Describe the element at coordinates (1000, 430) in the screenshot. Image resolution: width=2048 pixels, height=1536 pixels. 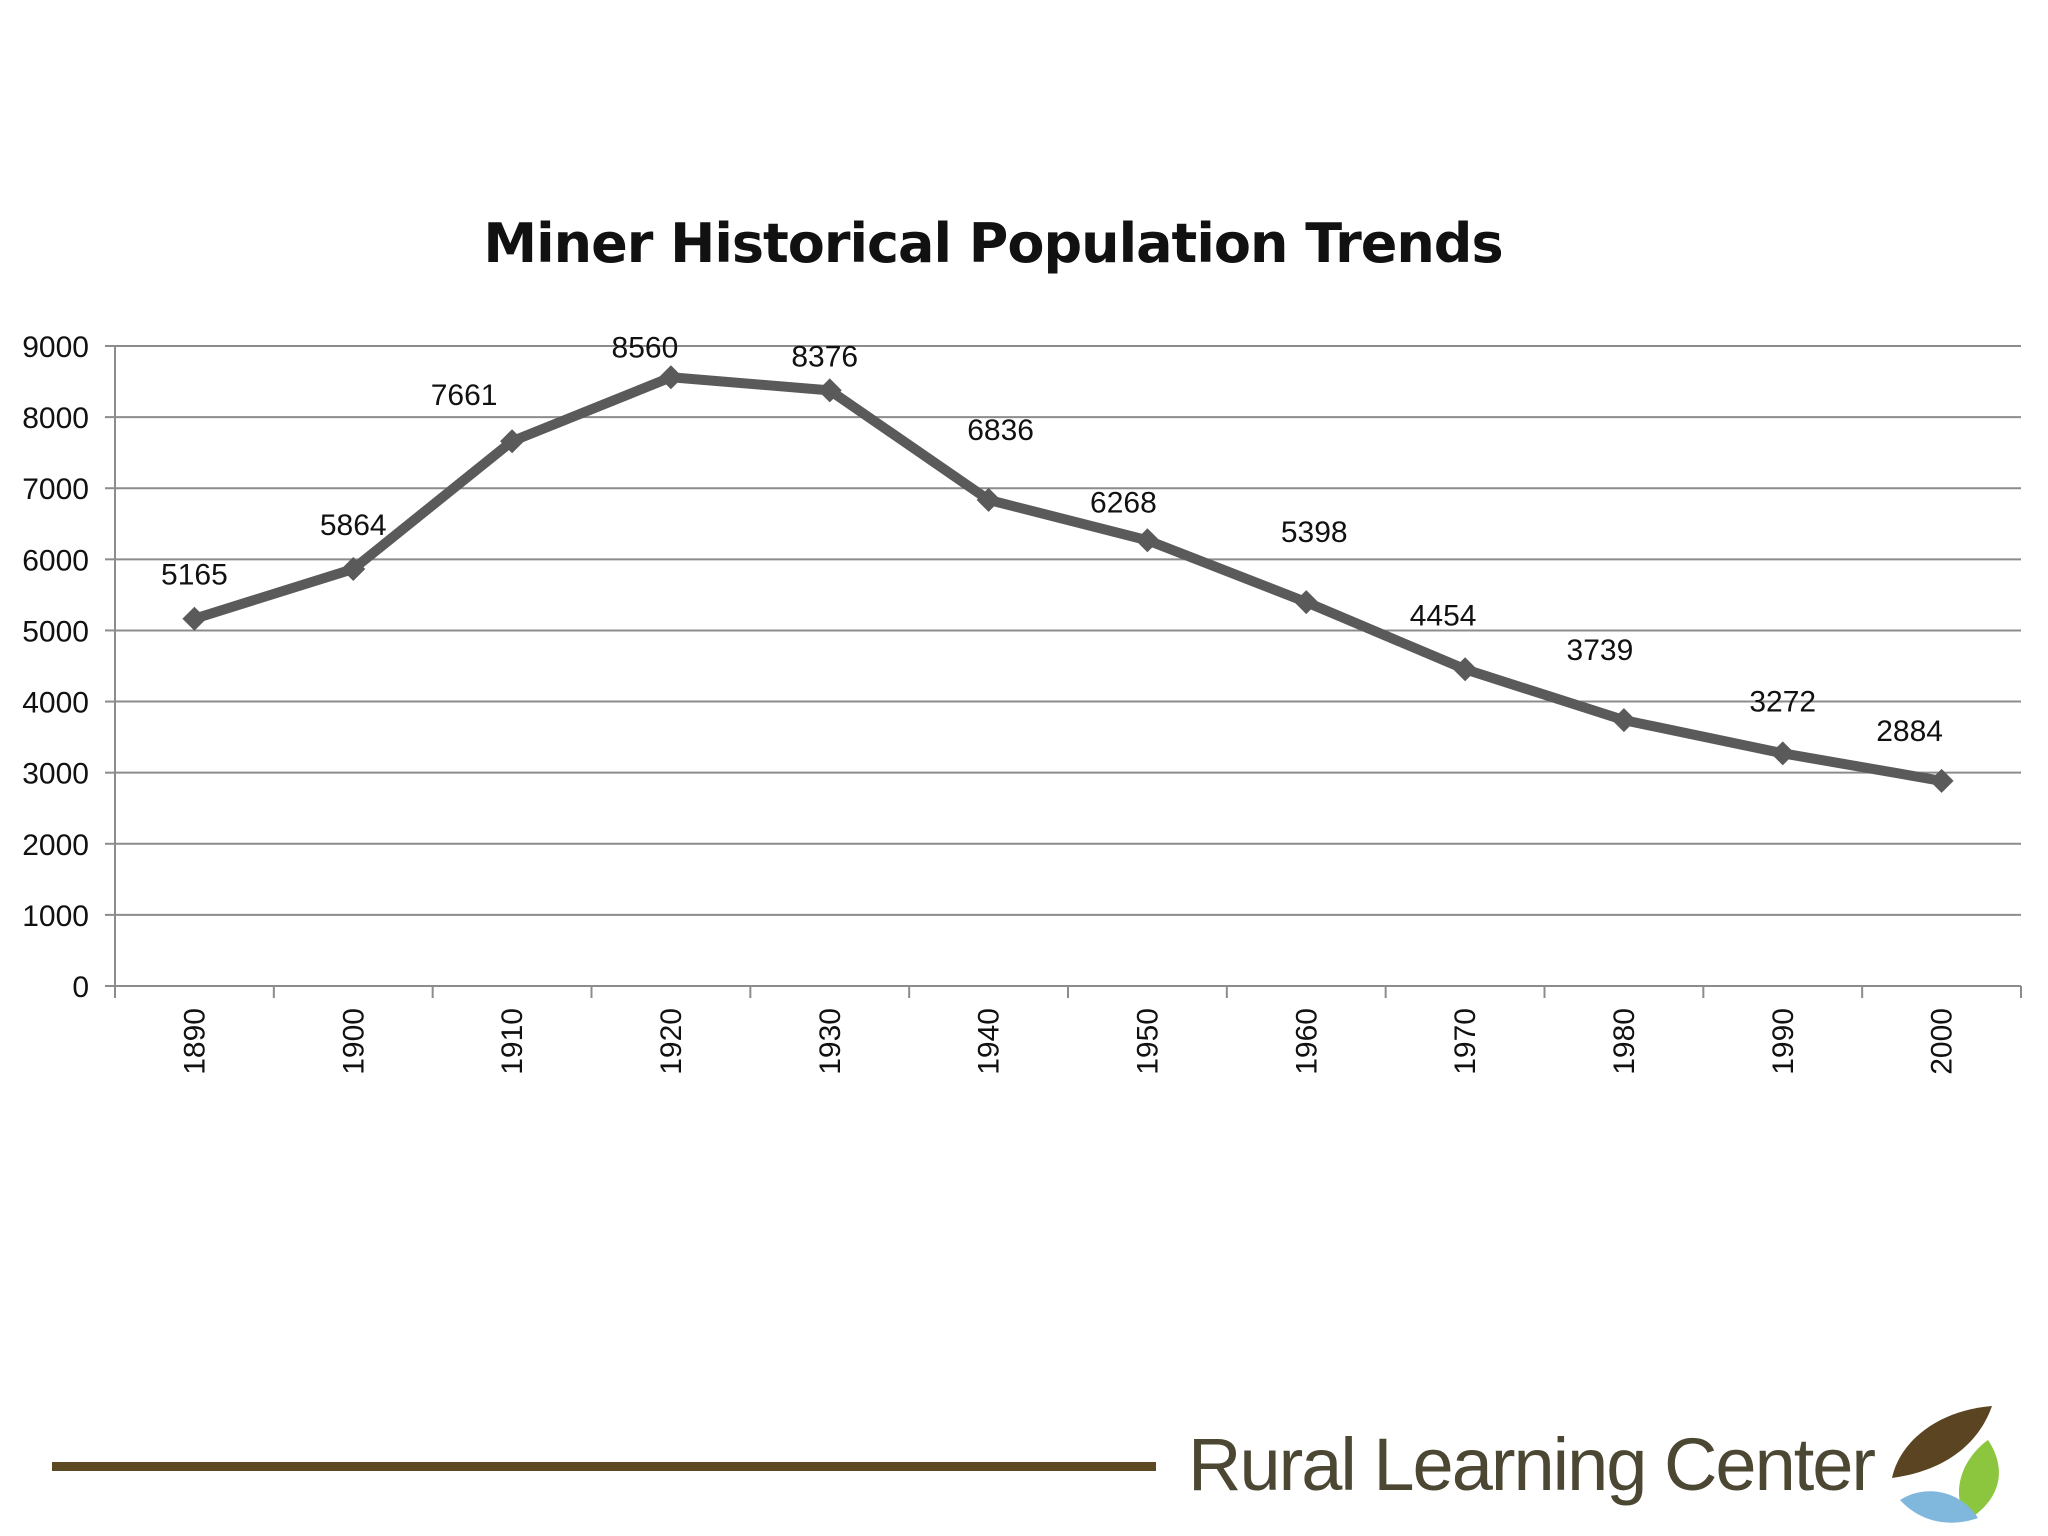
I see `data-label: 6836` at that location.